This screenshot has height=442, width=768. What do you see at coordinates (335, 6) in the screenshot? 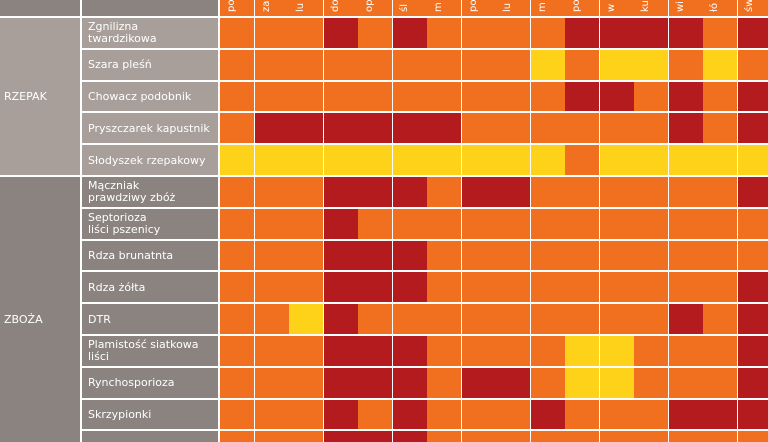
I see `column-header-label: do` at bounding box center [335, 6].